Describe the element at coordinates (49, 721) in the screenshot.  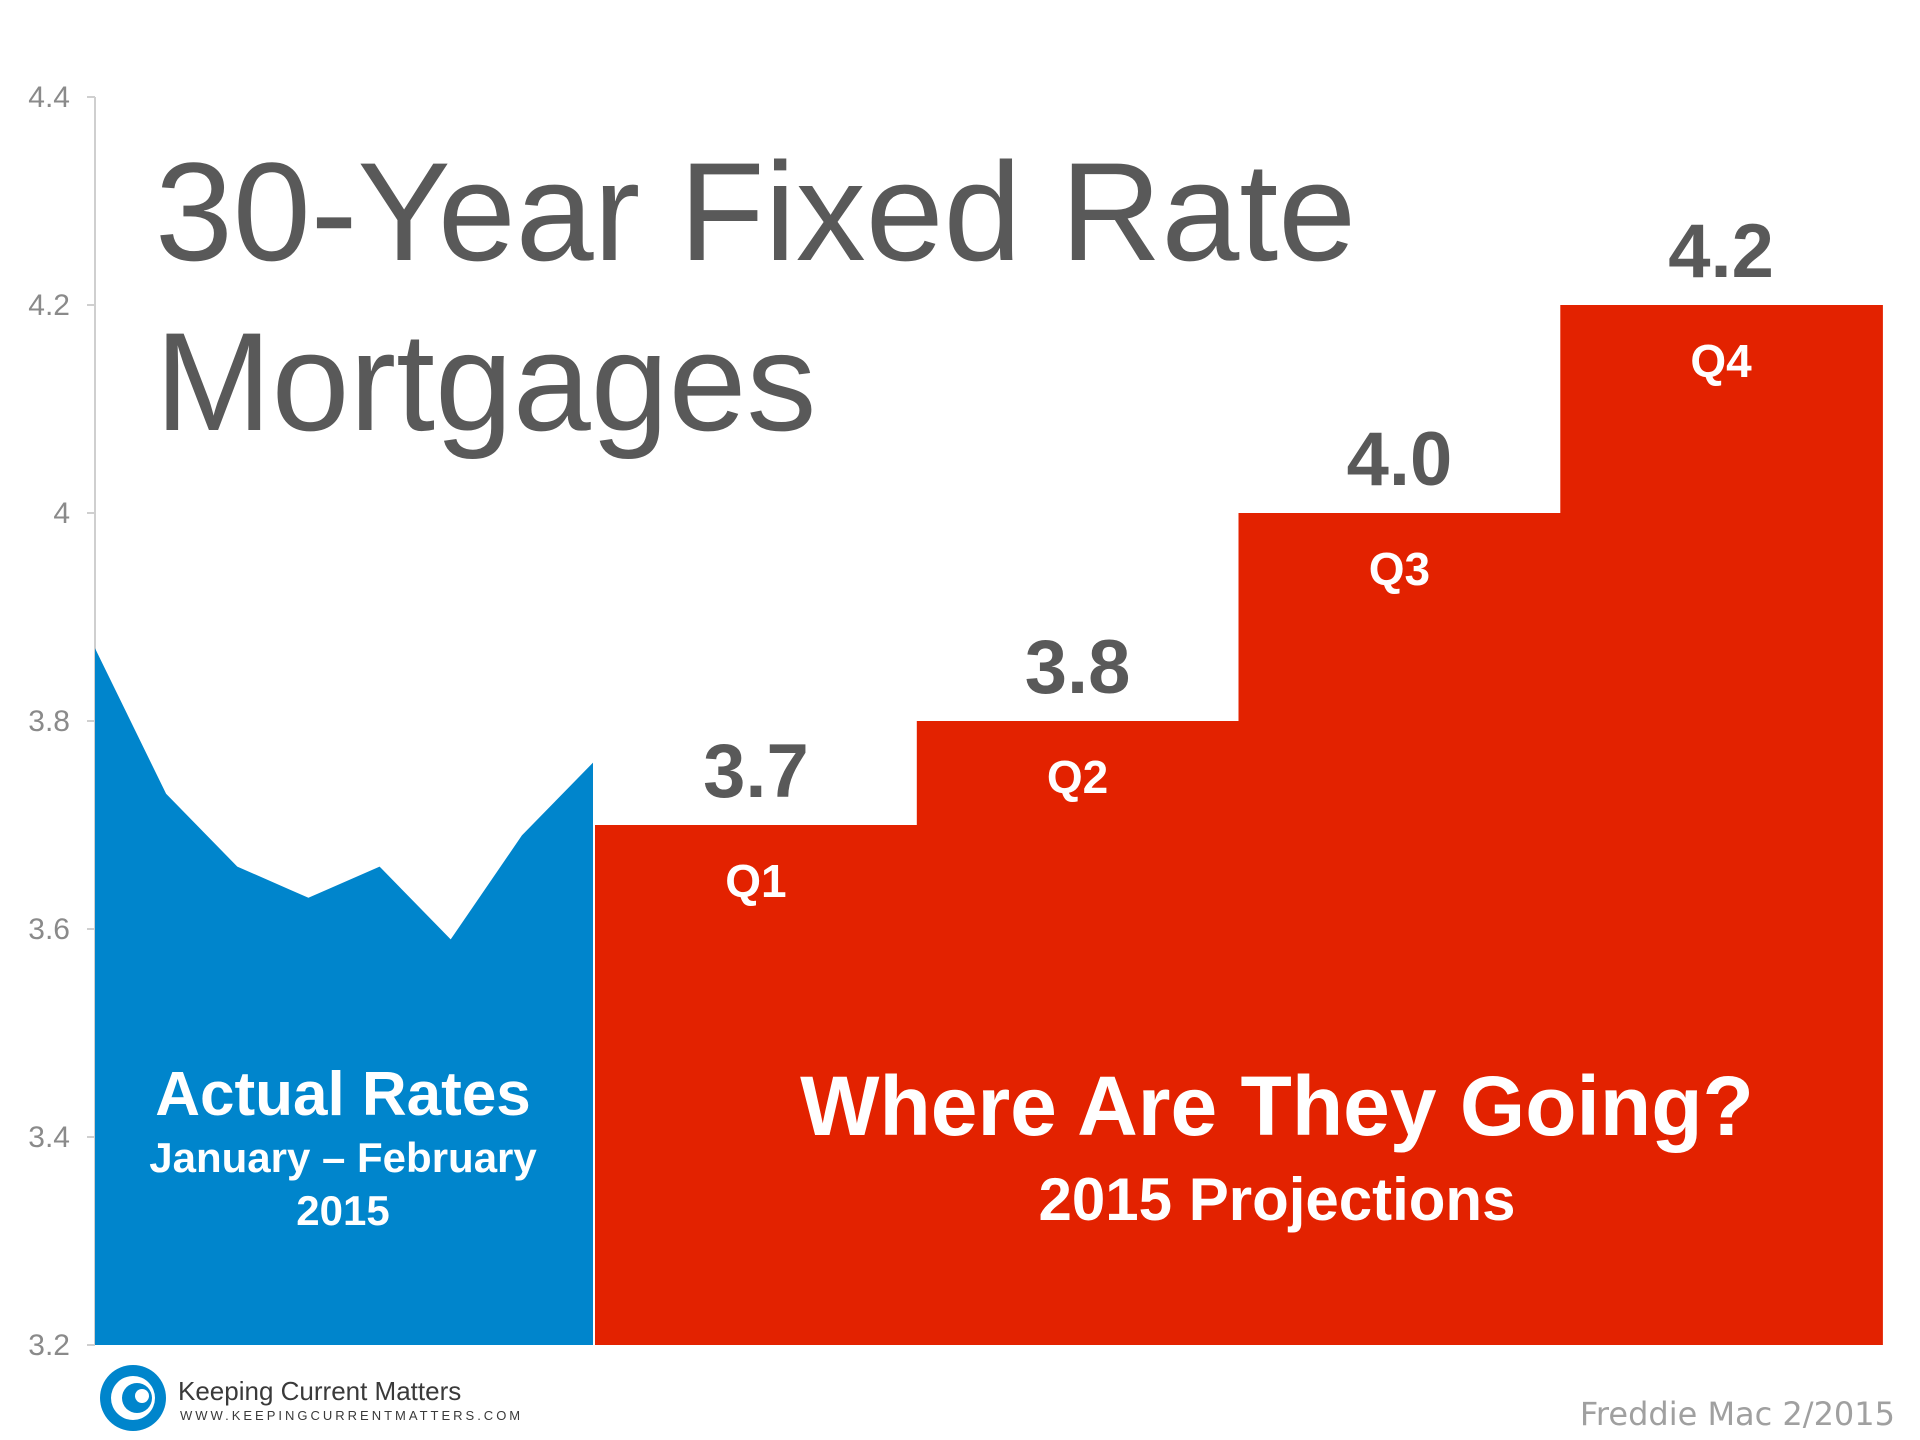
I see `y-tick-label: 3.8` at that location.